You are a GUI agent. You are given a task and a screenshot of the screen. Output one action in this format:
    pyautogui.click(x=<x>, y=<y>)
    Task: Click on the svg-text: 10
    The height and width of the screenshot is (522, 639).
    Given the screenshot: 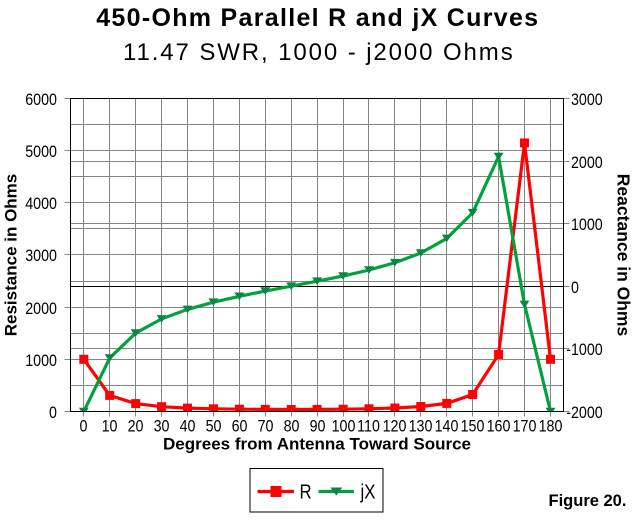 What is the action you would take?
    pyautogui.click(x=110, y=426)
    